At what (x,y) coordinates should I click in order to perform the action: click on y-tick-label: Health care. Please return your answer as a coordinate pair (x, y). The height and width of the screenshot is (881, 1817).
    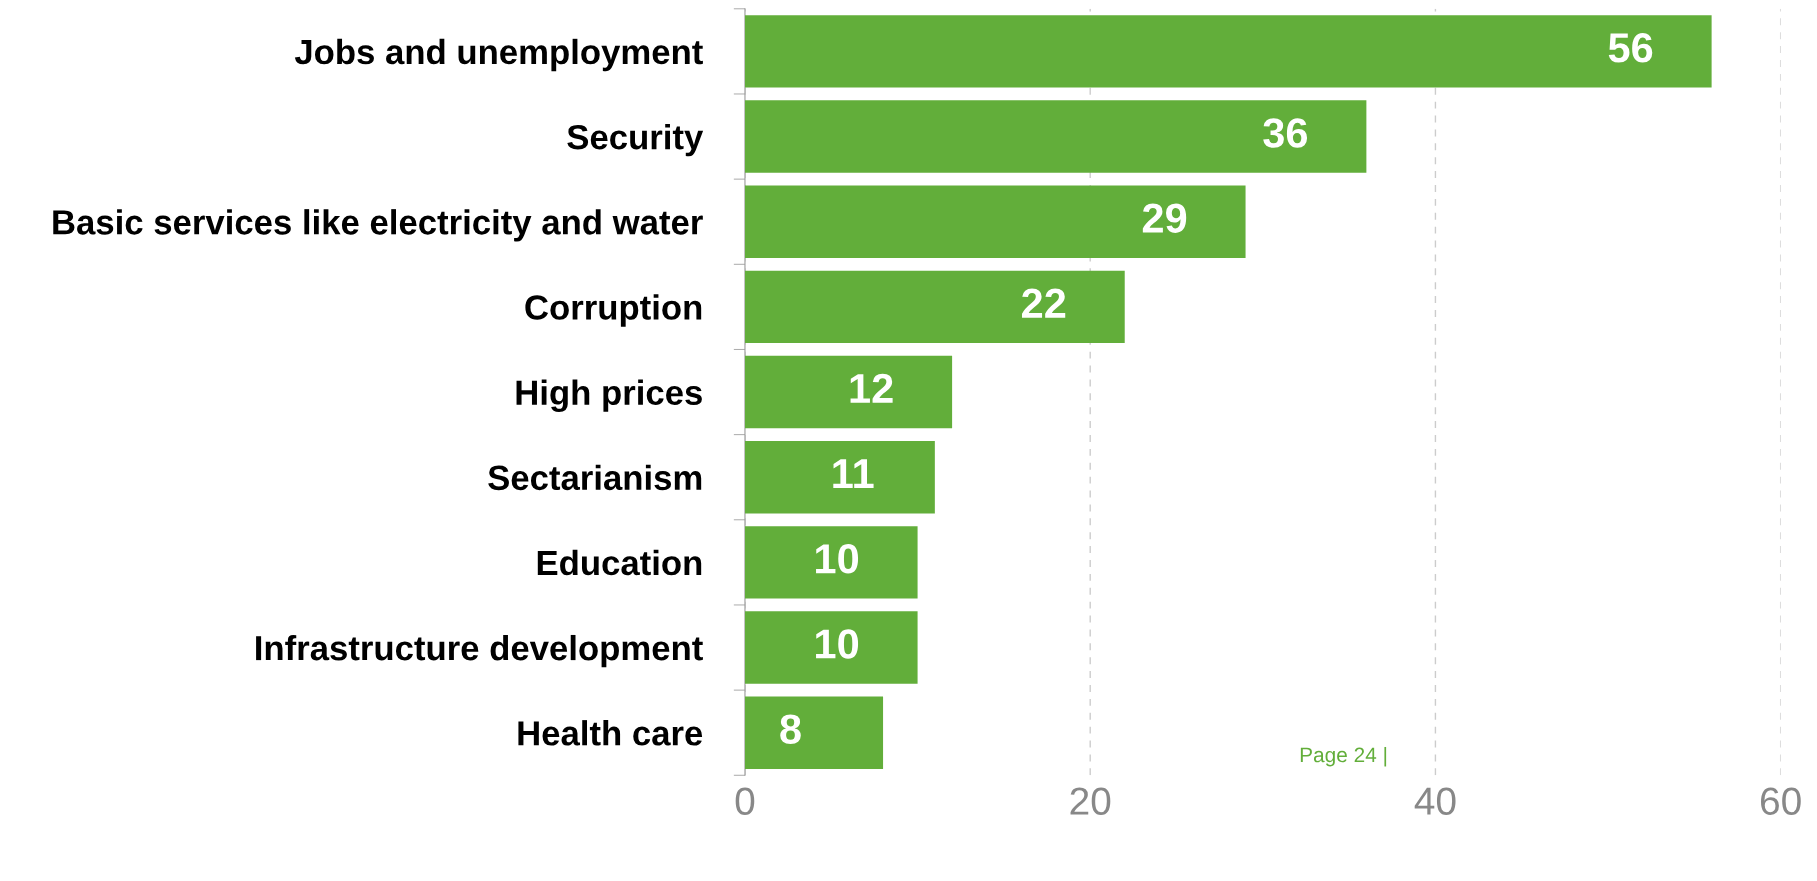
    Looking at the image, I should click on (610, 733).